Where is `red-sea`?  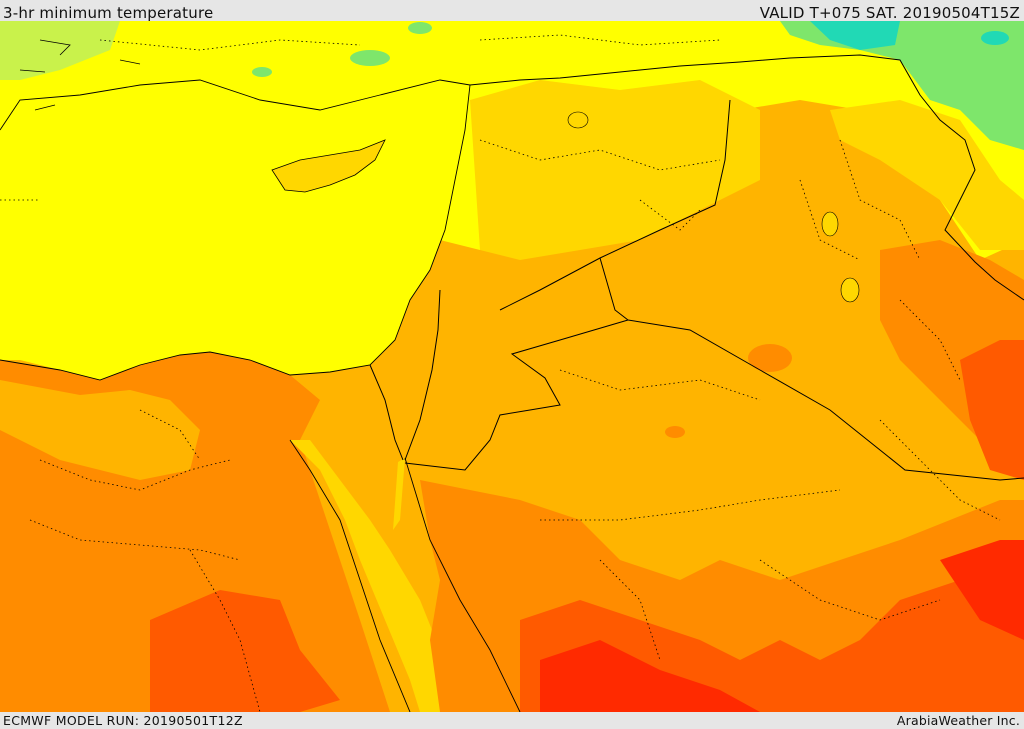
red-sea is located at coordinates (380, 576).